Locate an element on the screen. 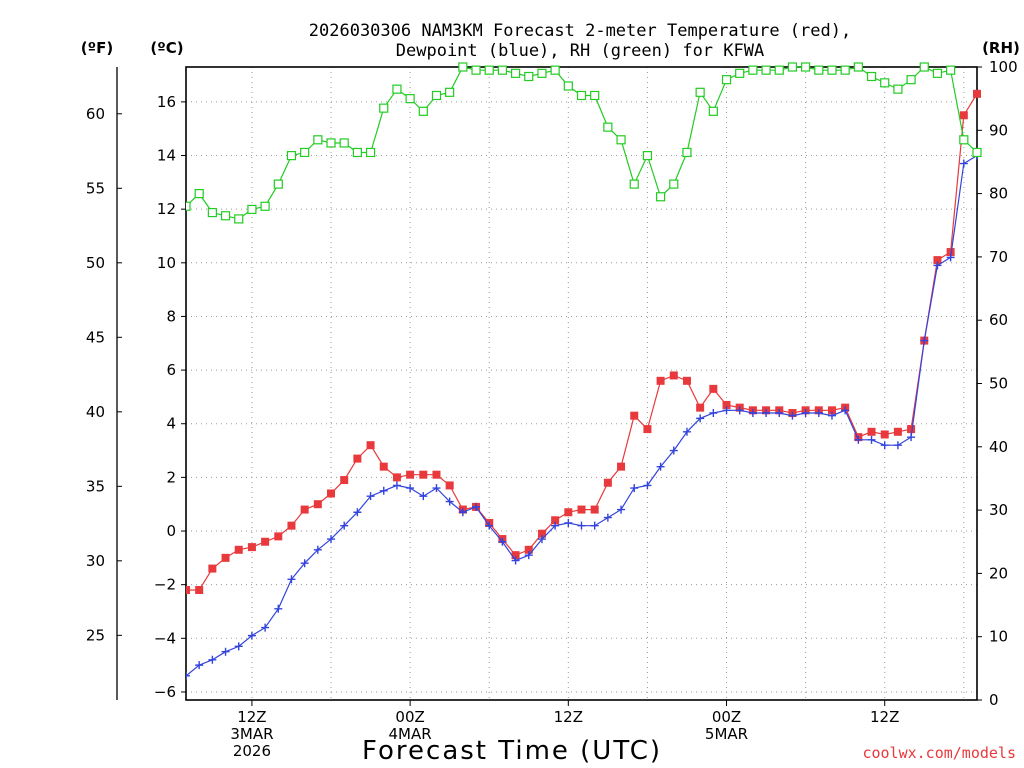 The image size is (1024, 768). fahrenheit-tick-label: 55 is located at coordinates (95, 188).